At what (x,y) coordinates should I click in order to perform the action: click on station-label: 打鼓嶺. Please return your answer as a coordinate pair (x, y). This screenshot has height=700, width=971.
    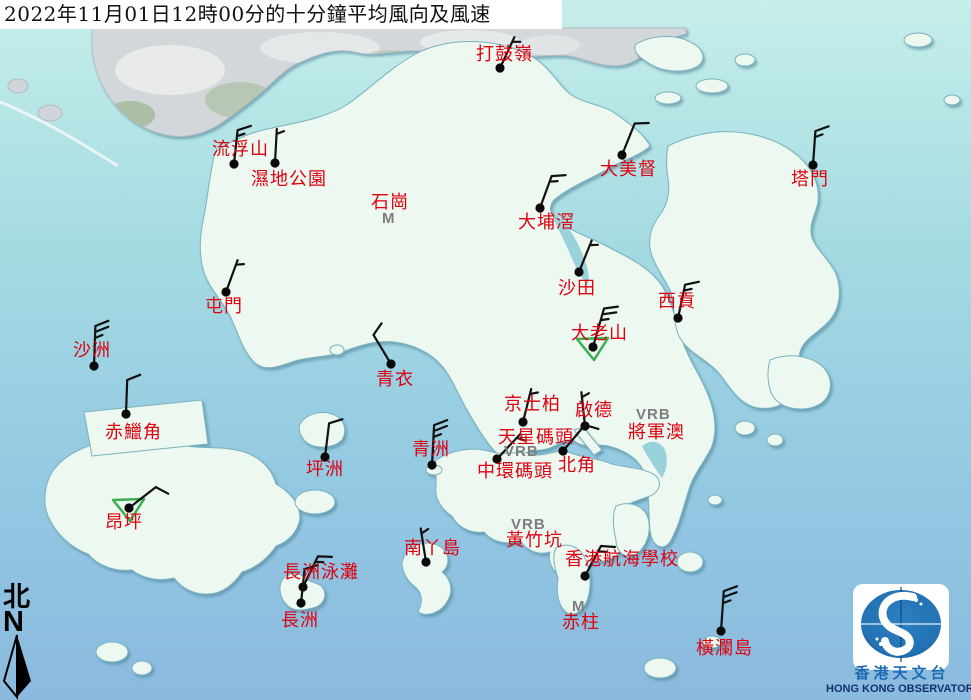
    Looking at the image, I should click on (504, 54).